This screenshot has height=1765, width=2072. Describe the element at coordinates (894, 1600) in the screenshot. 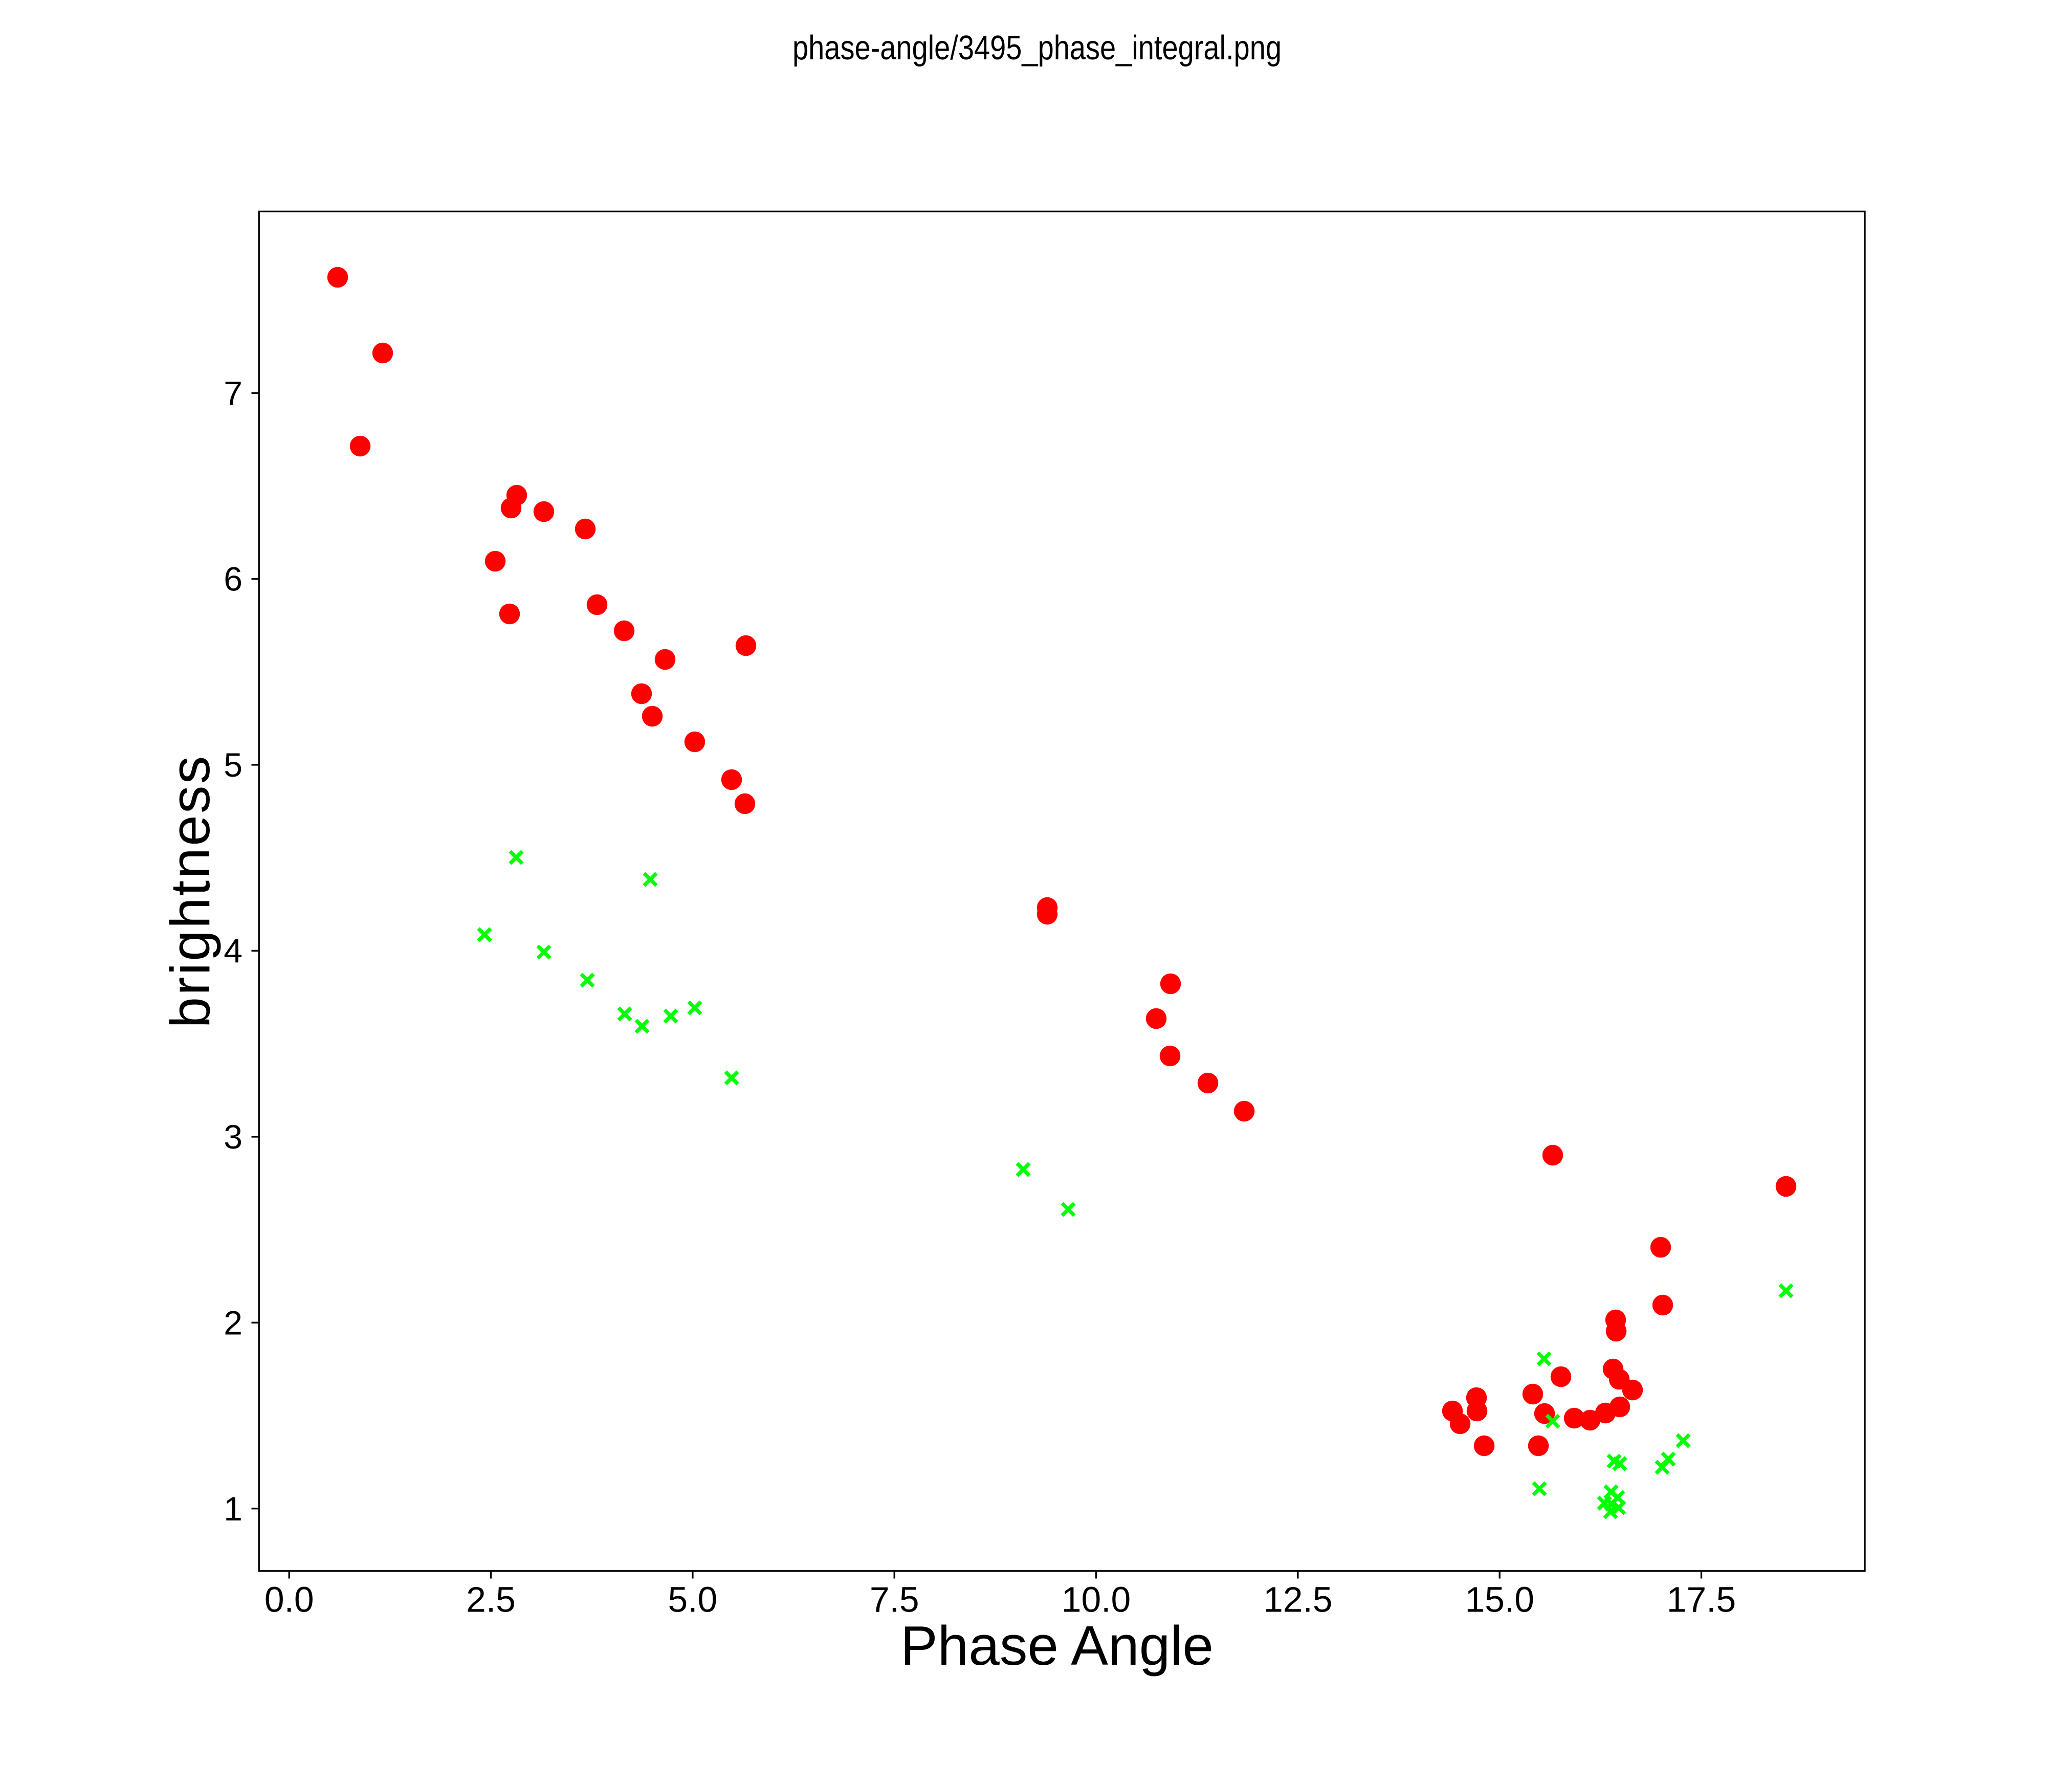

I see `svg-text: 7.5` at that location.